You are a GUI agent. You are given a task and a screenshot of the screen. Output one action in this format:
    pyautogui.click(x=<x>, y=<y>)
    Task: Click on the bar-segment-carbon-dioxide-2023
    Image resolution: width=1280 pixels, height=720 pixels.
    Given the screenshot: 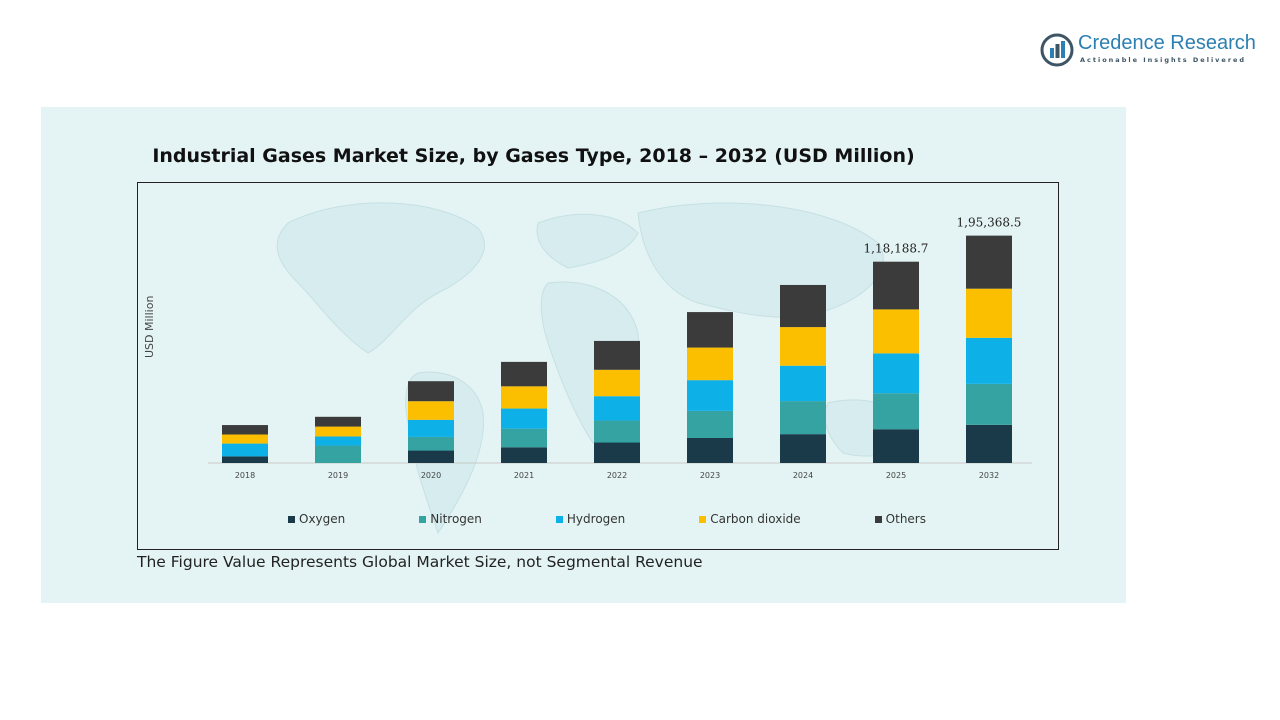 What is the action you would take?
    pyautogui.click(x=710, y=364)
    